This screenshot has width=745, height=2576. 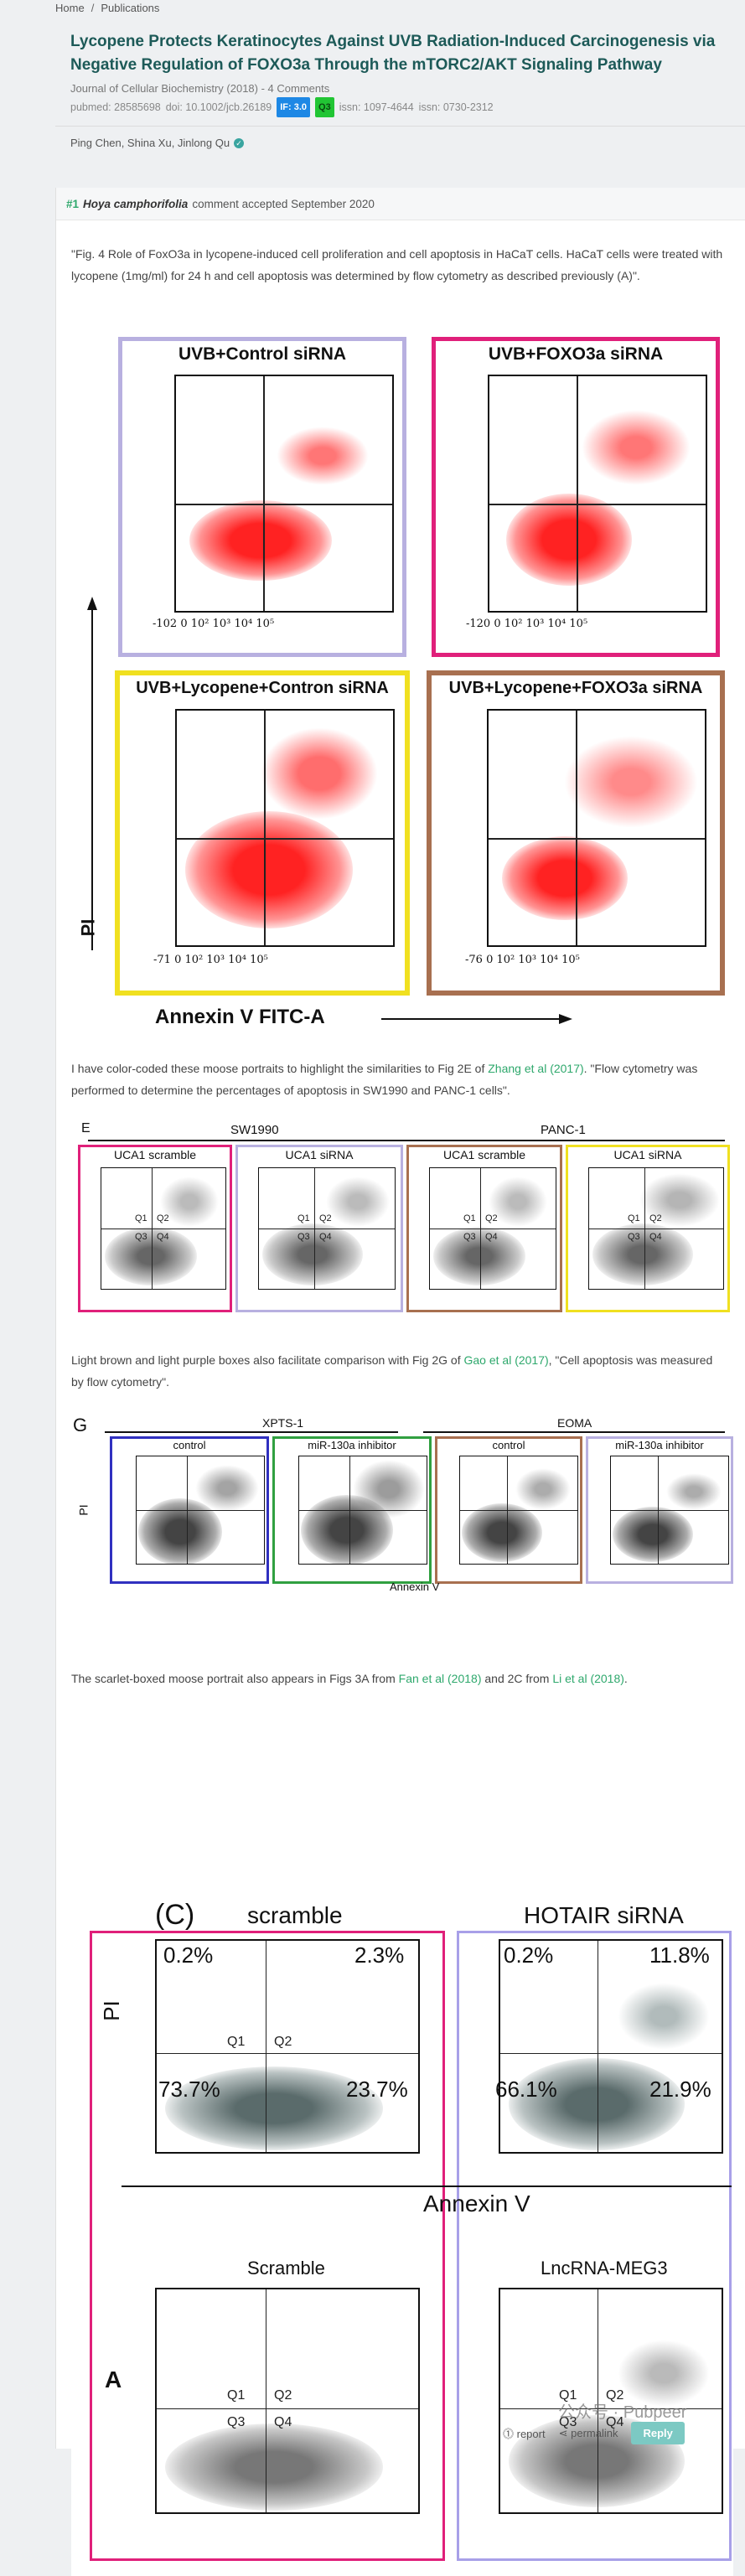 I want to click on group-xpts1: XPTS-1, so click(x=283, y=1423).